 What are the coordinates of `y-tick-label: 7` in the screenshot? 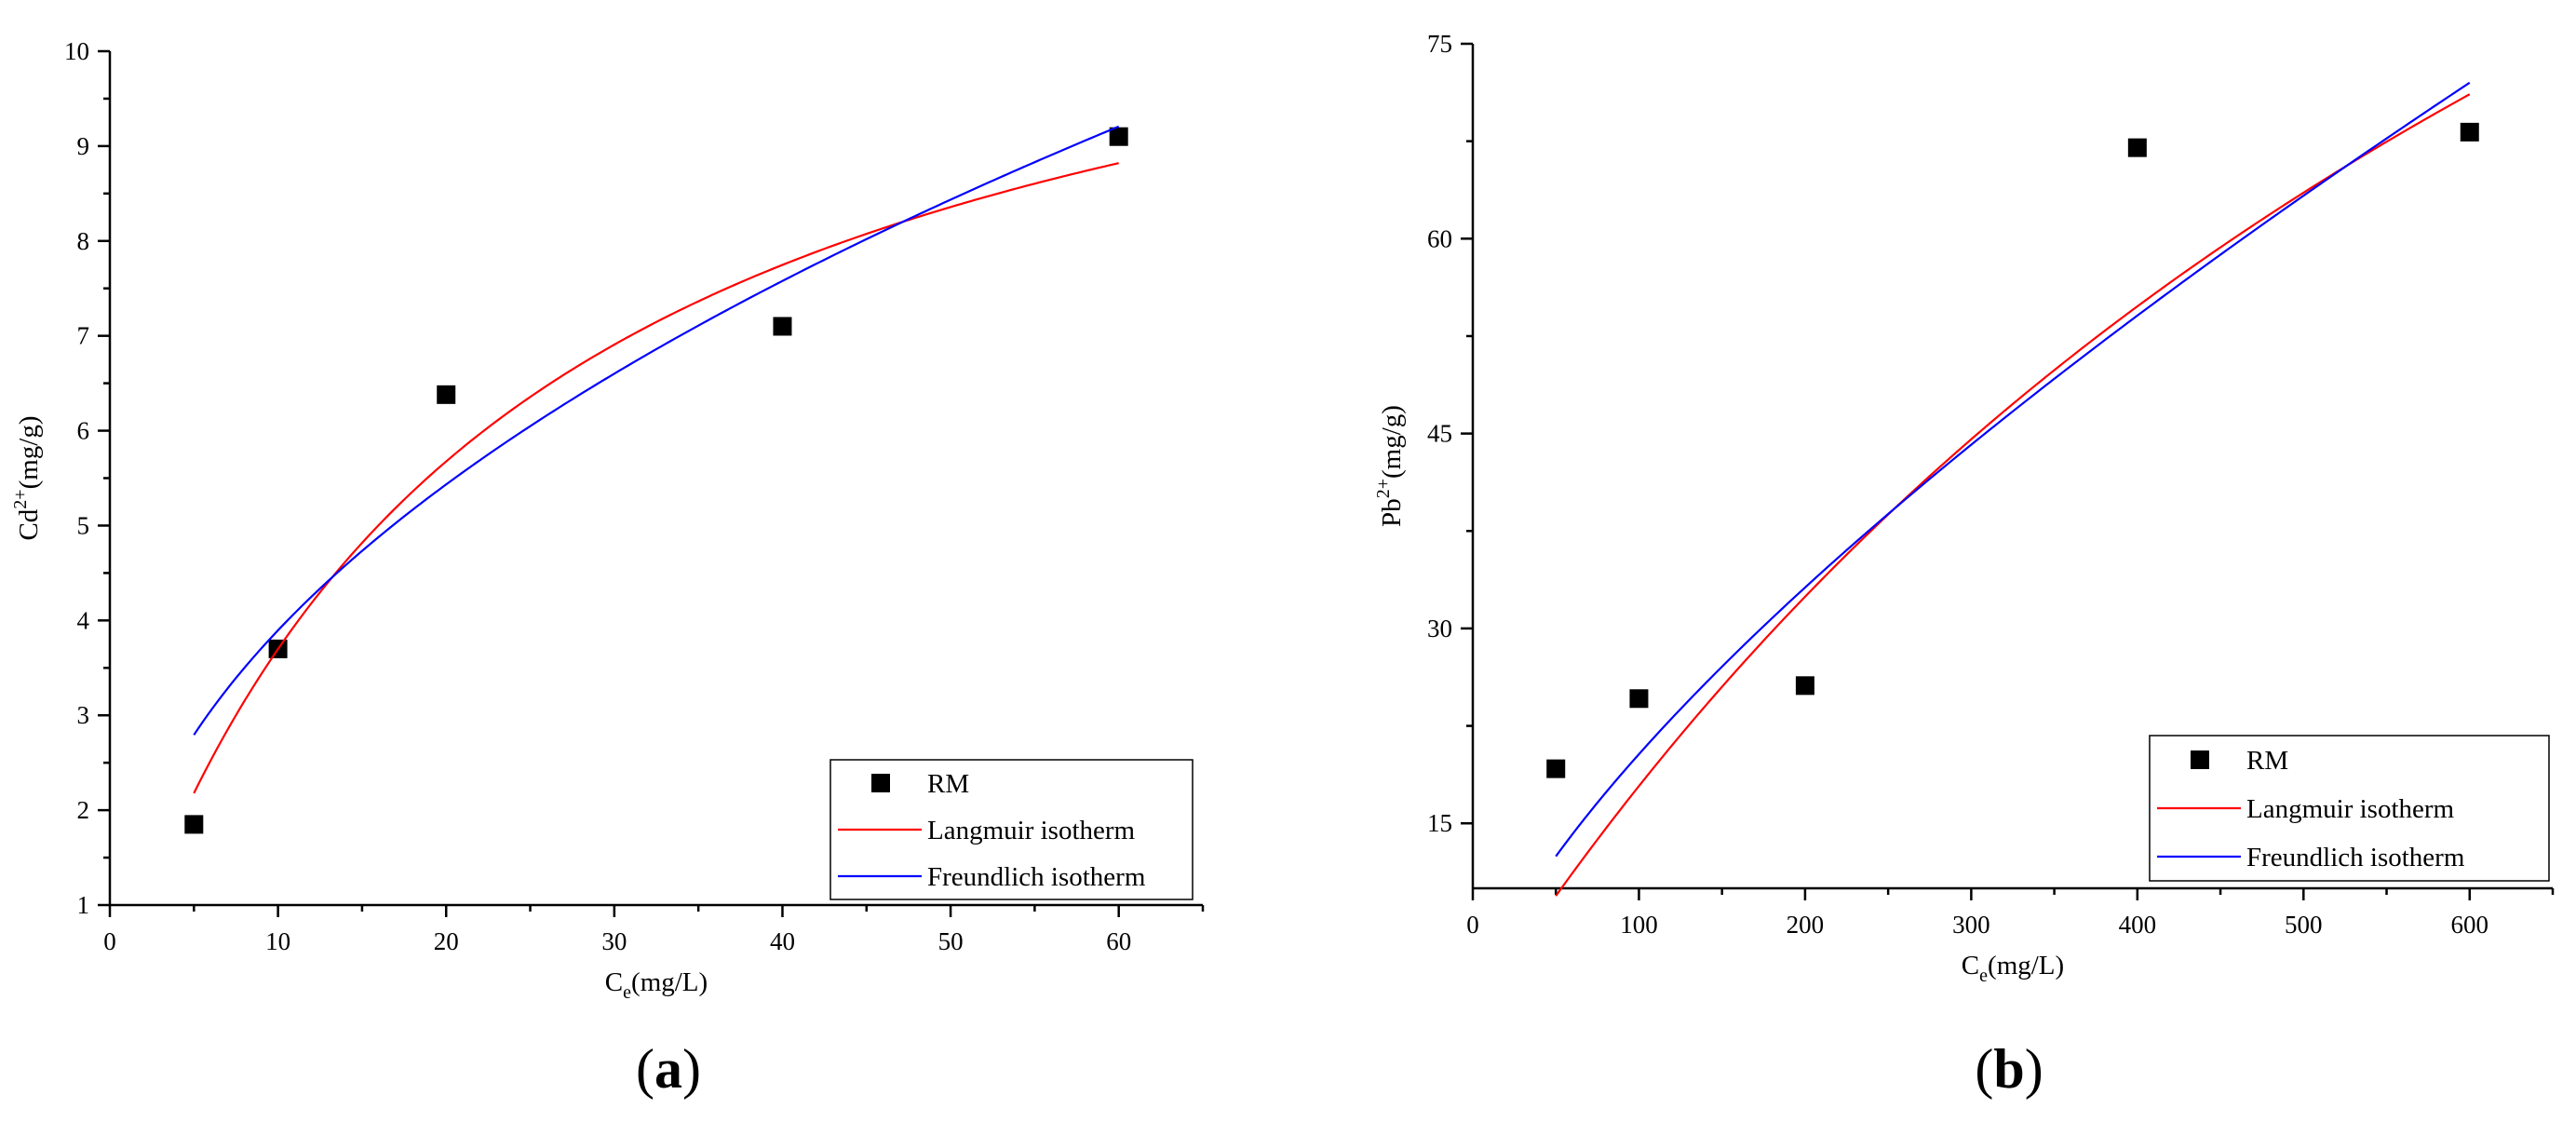 It's located at (83, 336).